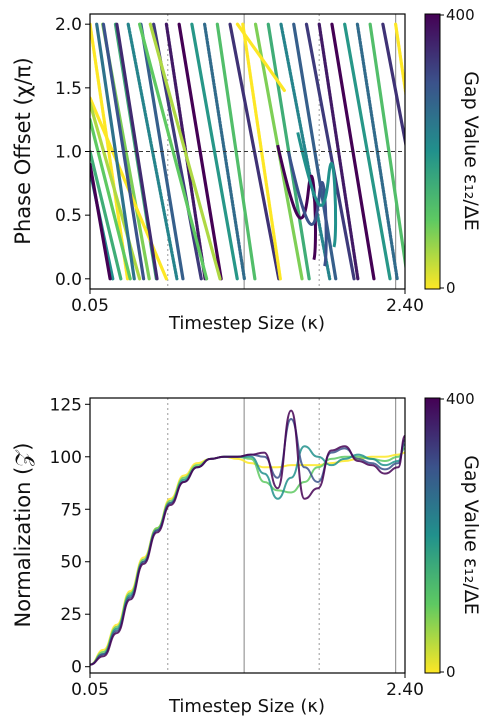  I want to click on bottom-colorbar, so click(432, 535).